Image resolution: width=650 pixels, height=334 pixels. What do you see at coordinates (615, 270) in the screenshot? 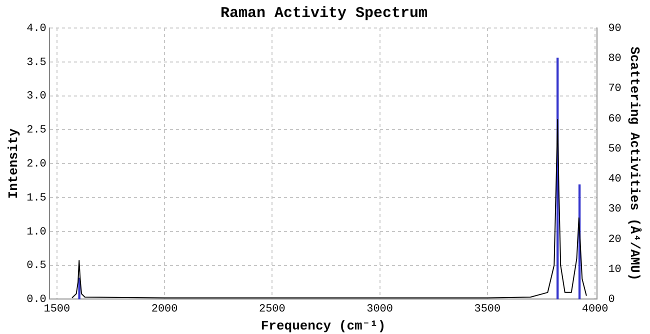
I see `y2-tick-label: 10` at bounding box center [615, 270].